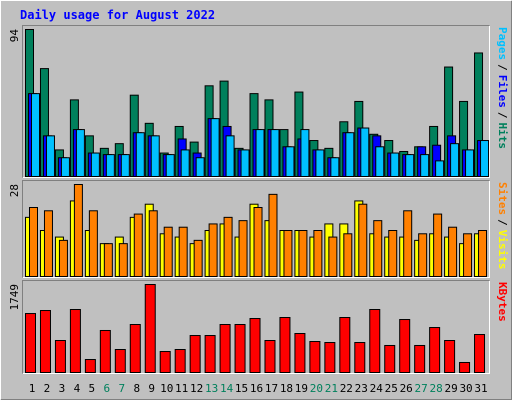 The width and height of the screenshot is (512, 400). What do you see at coordinates (14, 297) in the screenshot?
I see `y-max-label: 1749` at bounding box center [14, 297].